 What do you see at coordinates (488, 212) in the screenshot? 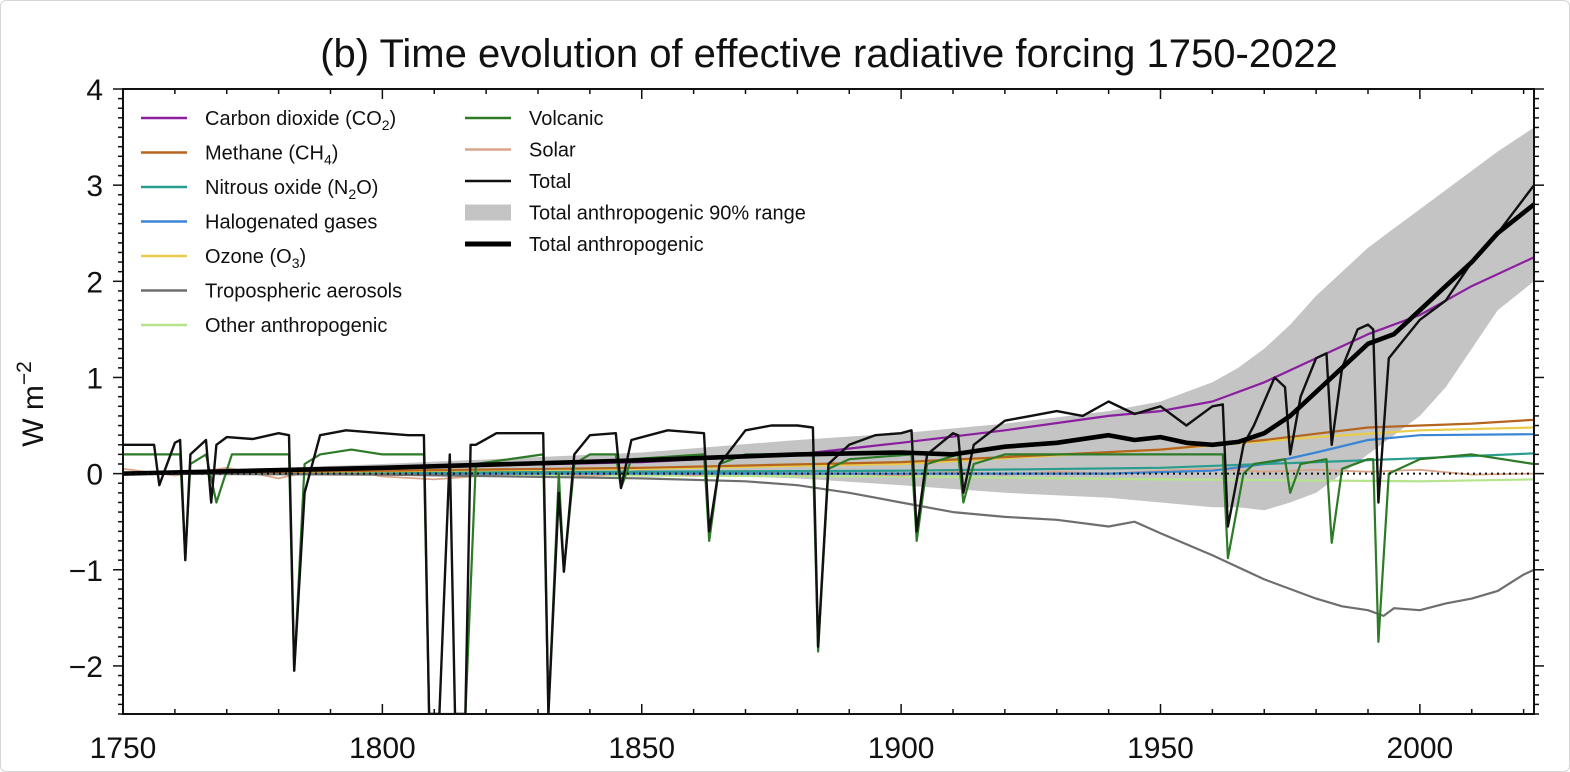
I see `legend-swatch-total-anthropogenic-90-range` at bounding box center [488, 212].